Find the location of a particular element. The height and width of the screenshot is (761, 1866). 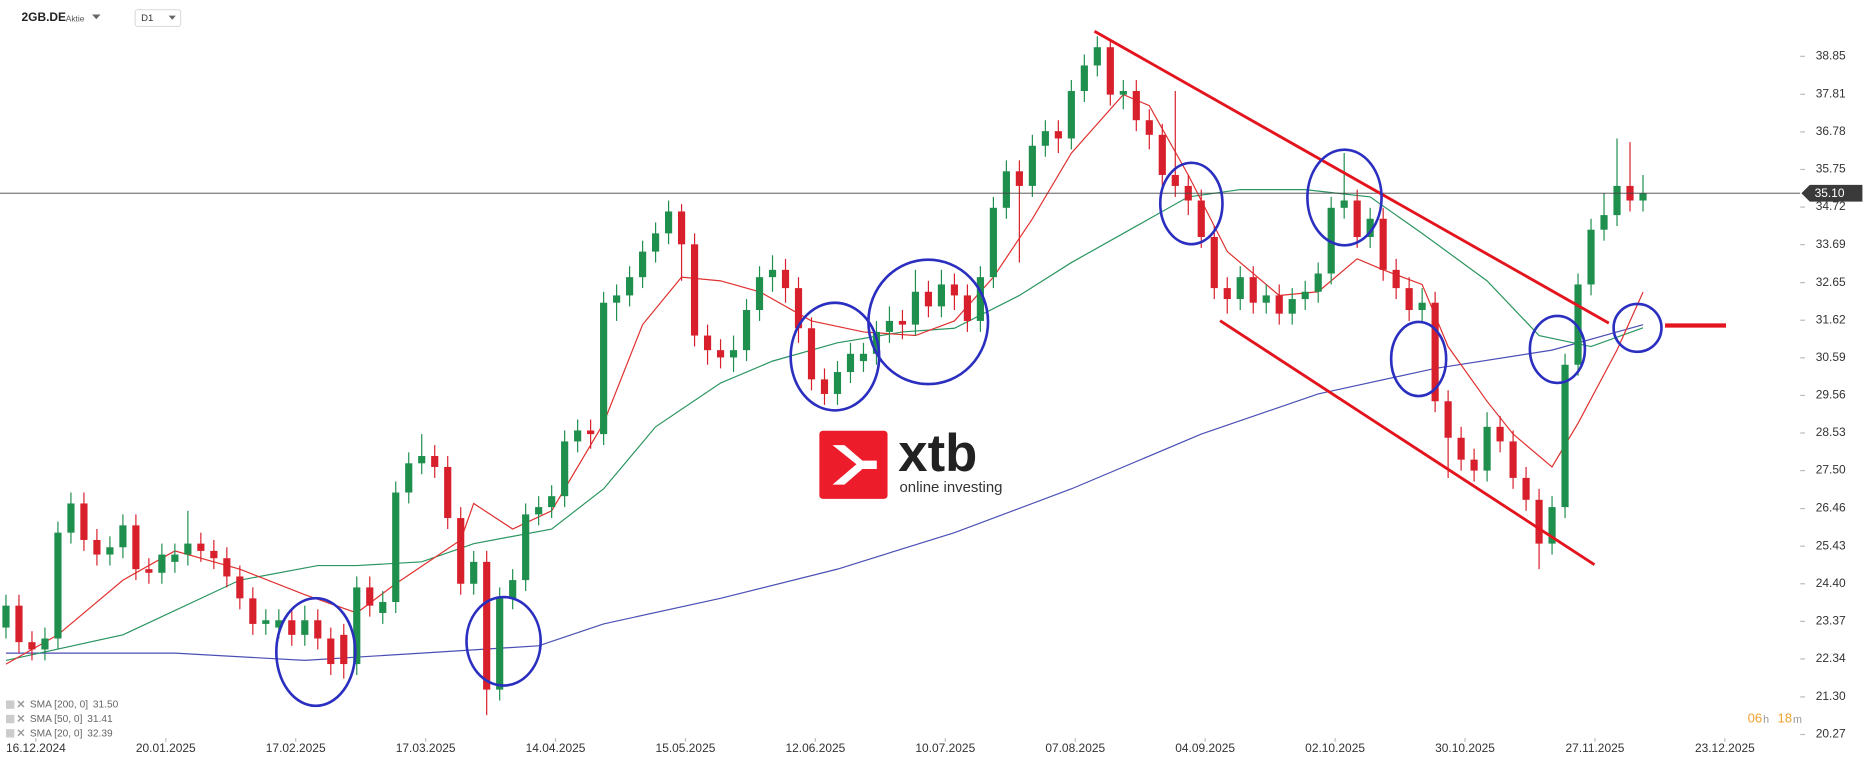

legend-label: SMA [20, 0] 32.39 is located at coordinates (71, 733).